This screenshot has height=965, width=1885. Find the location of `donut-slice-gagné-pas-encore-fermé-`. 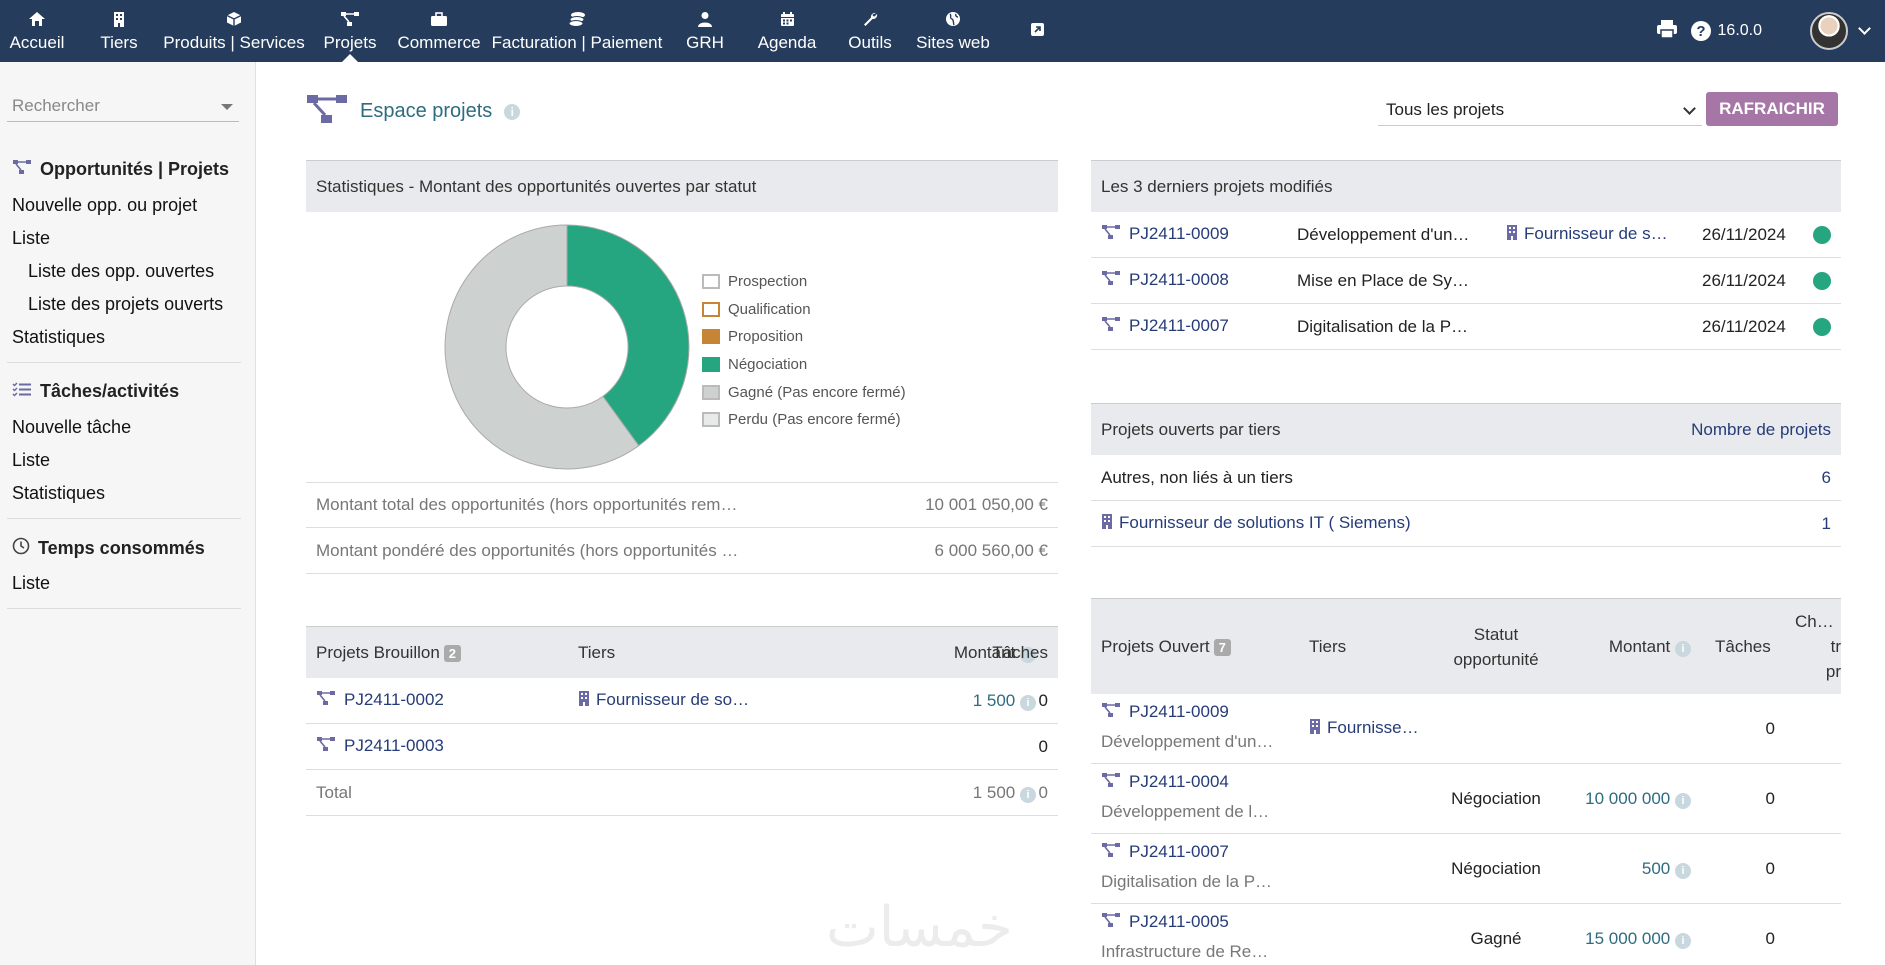

donut-slice-gagné-pas-encore-fermé- is located at coordinates (542, 347).